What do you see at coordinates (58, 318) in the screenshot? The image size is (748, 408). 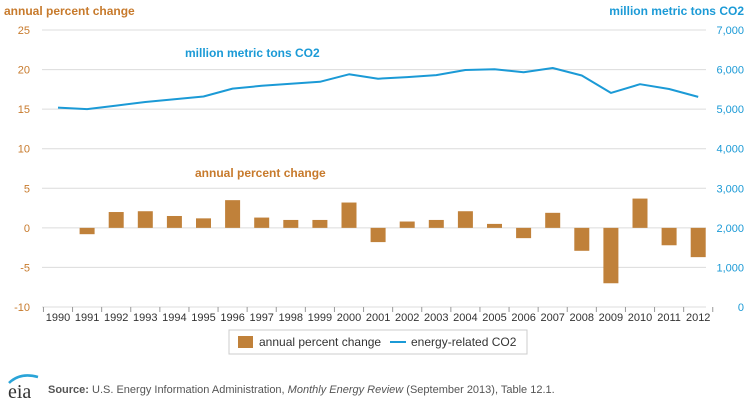 I see `x-tick-label: 1990` at bounding box center [58, 318].